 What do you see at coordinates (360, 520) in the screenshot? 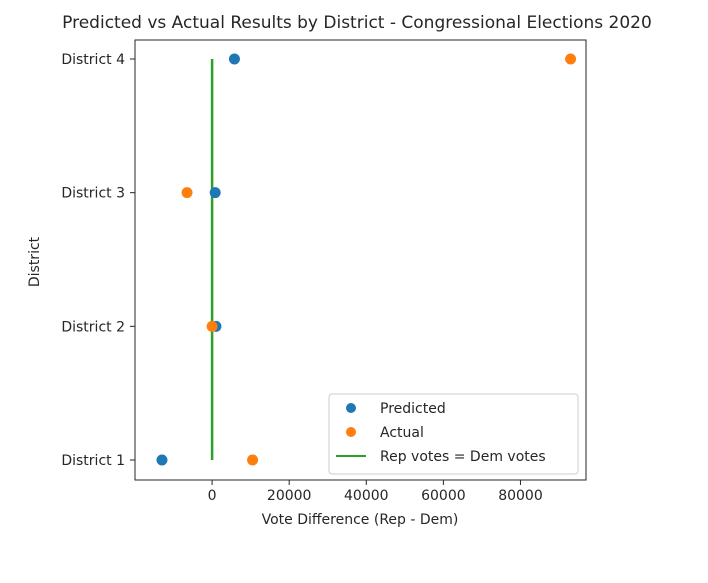
I see `x-axis-label: Vote Difference (Rep - Dem)` at bounding box center [360, 520].